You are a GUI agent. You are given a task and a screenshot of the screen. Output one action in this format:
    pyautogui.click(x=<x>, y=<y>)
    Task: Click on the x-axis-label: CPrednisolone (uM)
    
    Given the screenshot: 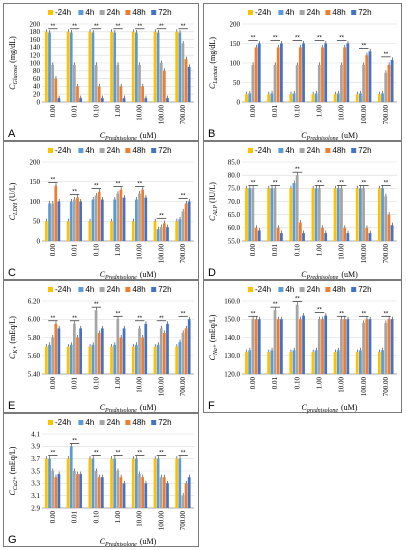 What is the action you would take?
    pyautogui.click(x=329, y=136)
    